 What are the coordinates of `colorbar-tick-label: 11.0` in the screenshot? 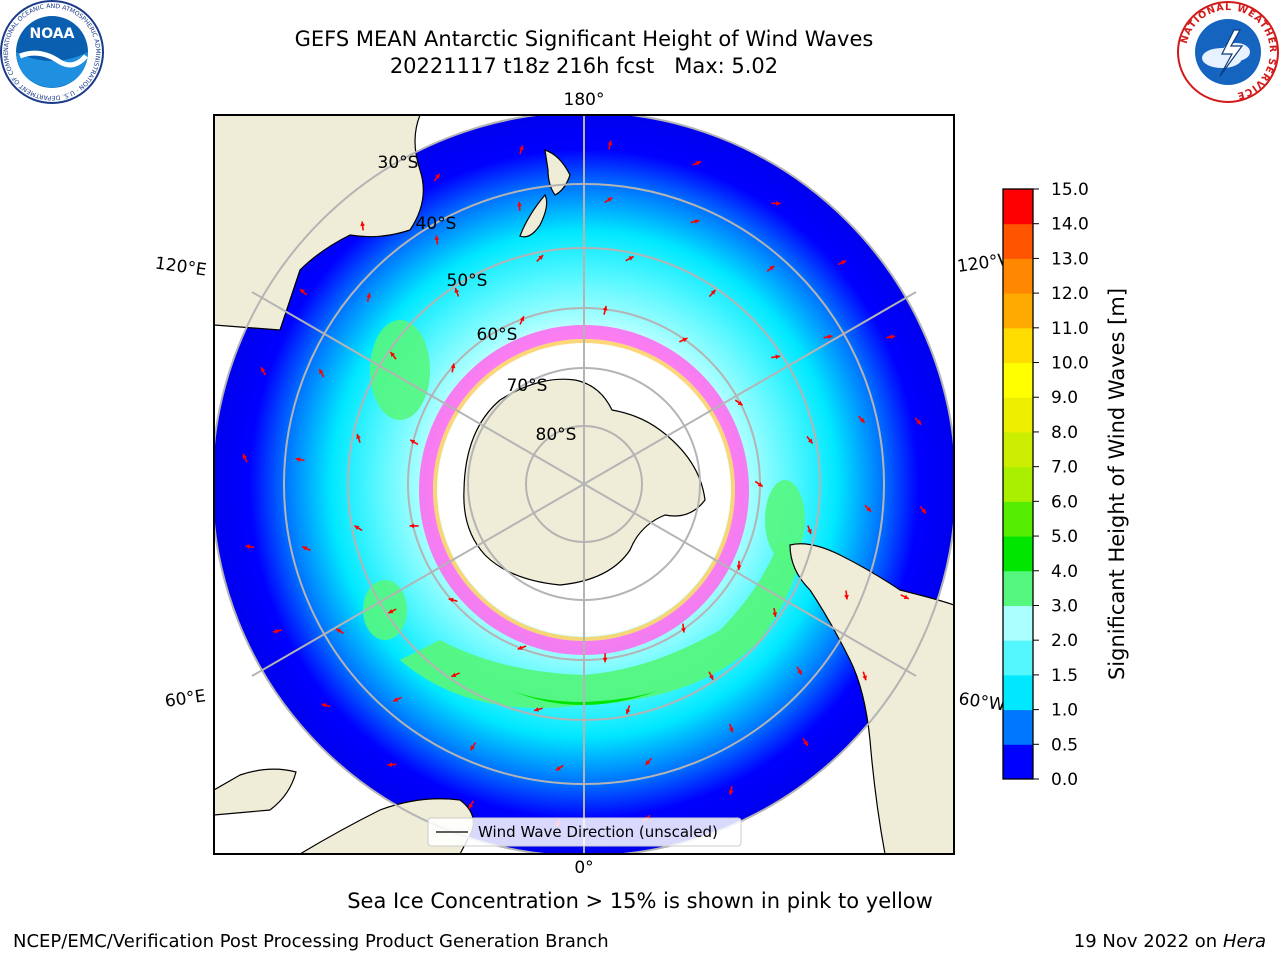 It's located at (1070, 329).